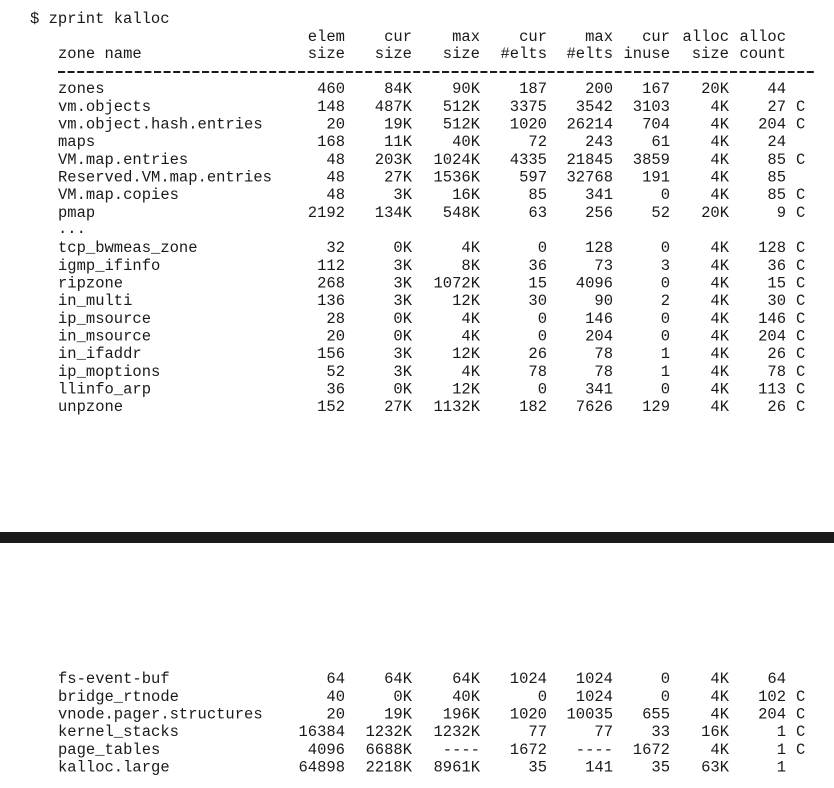 This screenshot has height=788, width=834. Describe the element at coordinates (335, 319) in the screenshot. I see `cell: 28` at that location.